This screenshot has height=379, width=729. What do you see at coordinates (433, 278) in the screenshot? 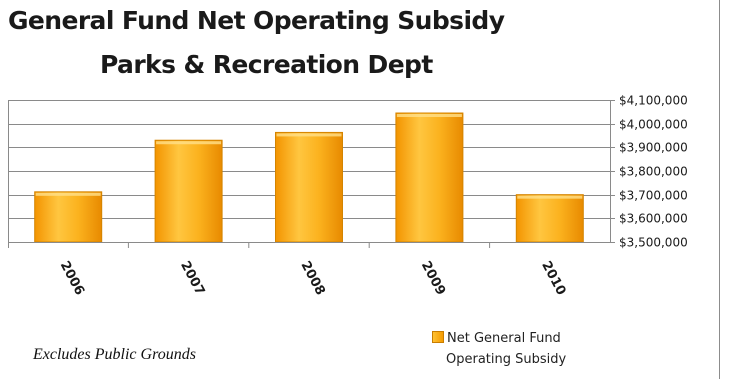
I see `x-tick-label: 2009` at bounding box center [433, 278].